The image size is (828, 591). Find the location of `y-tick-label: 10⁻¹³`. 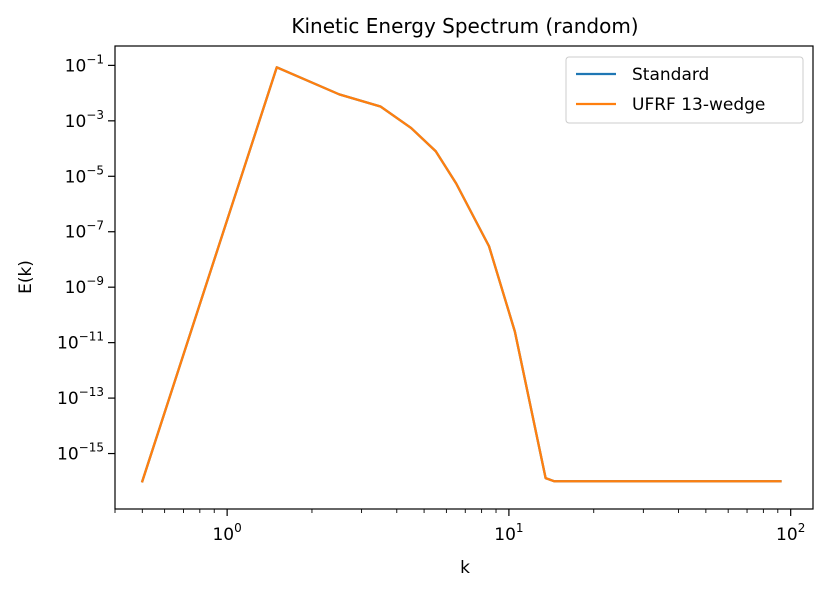

y-tick-label: 10⁻¹³ is located at coordinates (80, 397).